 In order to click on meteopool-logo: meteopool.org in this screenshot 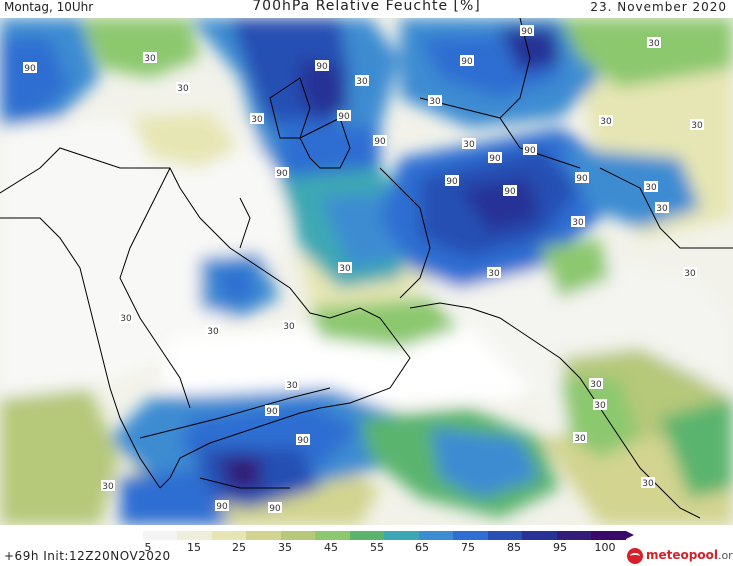, I will do `click(680, 556)`.